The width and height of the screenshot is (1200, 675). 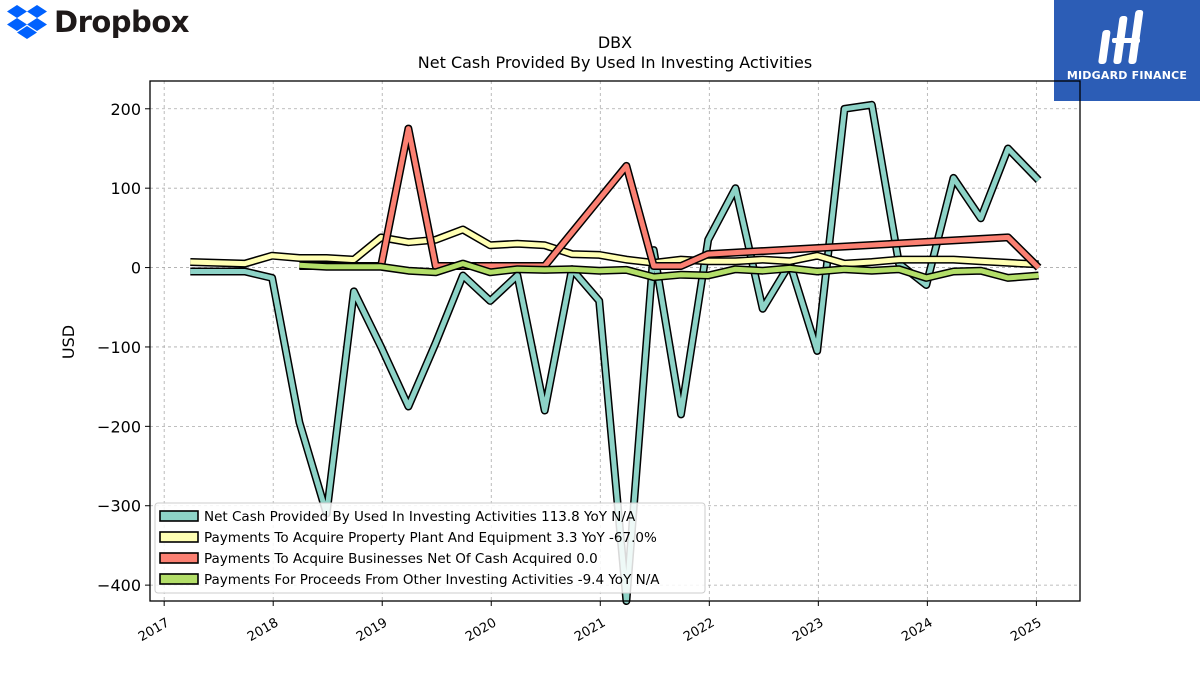 What do you see at coordinates (119, 585) in the screenshot?
I see `y-tick-label: −400` at bounding box center [119, 585].